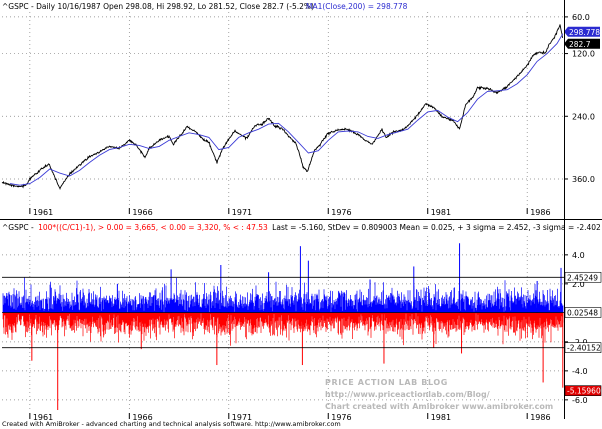 This screenshot has width=602, height=429. Describe the element at coordinates (583, 116) in the screenshot. I see `price-y-tick-label: 240.0` at that location.